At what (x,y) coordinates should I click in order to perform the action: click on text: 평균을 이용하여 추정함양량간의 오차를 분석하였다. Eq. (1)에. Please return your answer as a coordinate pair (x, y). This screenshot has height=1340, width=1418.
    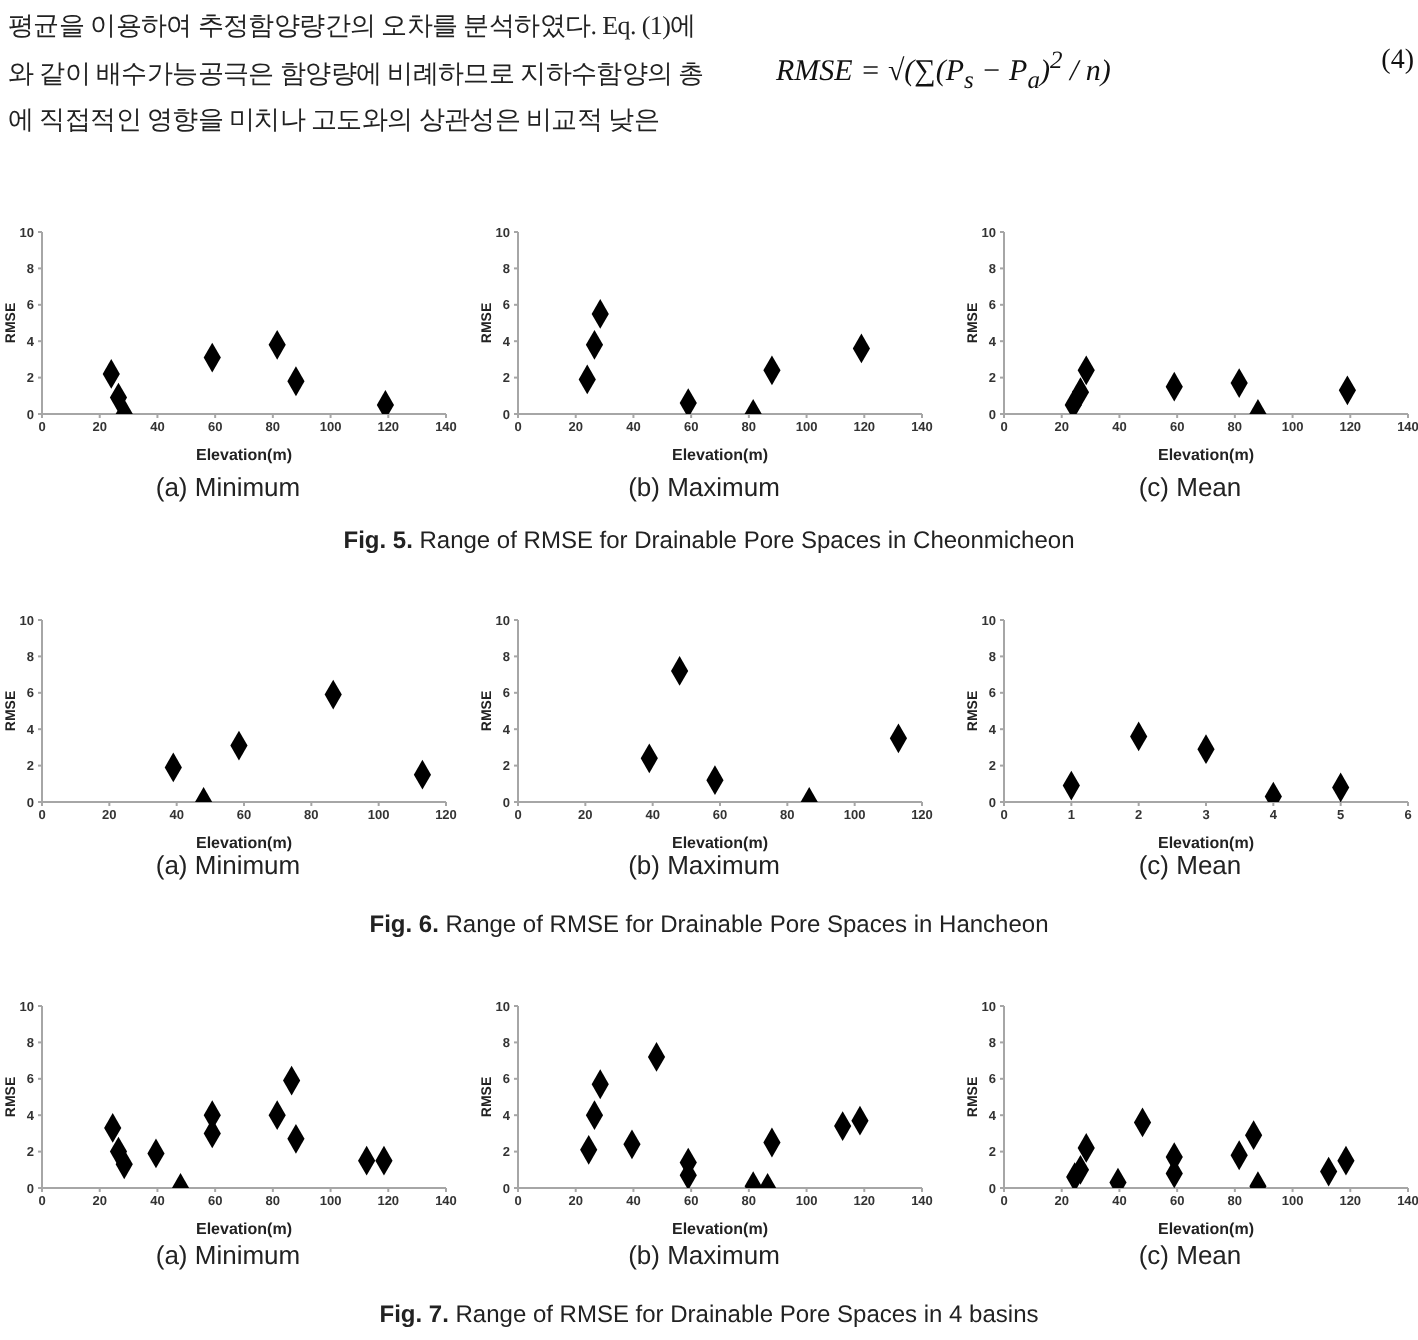
    Looking at the image, I should click on (352, 26).